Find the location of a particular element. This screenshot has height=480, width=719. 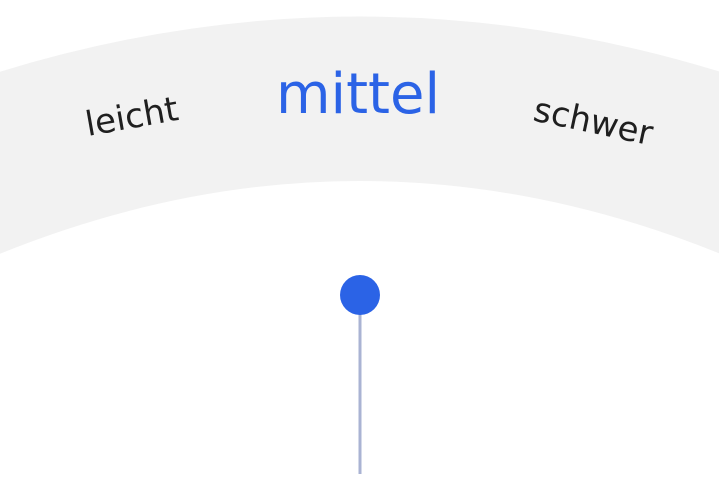

option-mittel-selected: mittel is located at coordinates (358, 94).